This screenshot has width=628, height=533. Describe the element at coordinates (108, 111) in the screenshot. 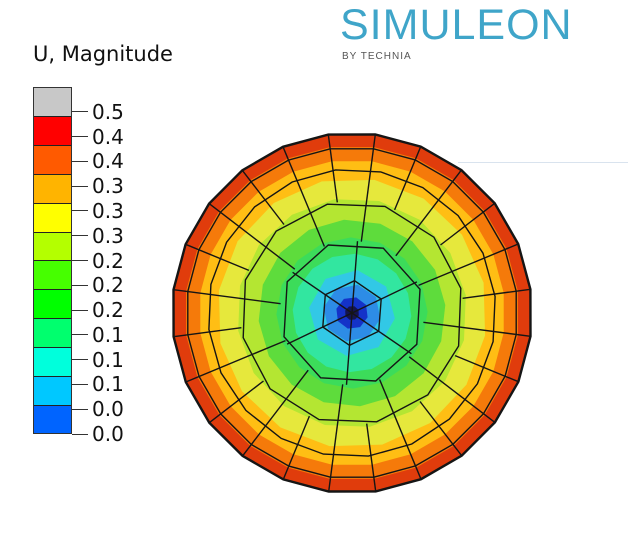

I see `legend-tick-label: 0.5` at that location.